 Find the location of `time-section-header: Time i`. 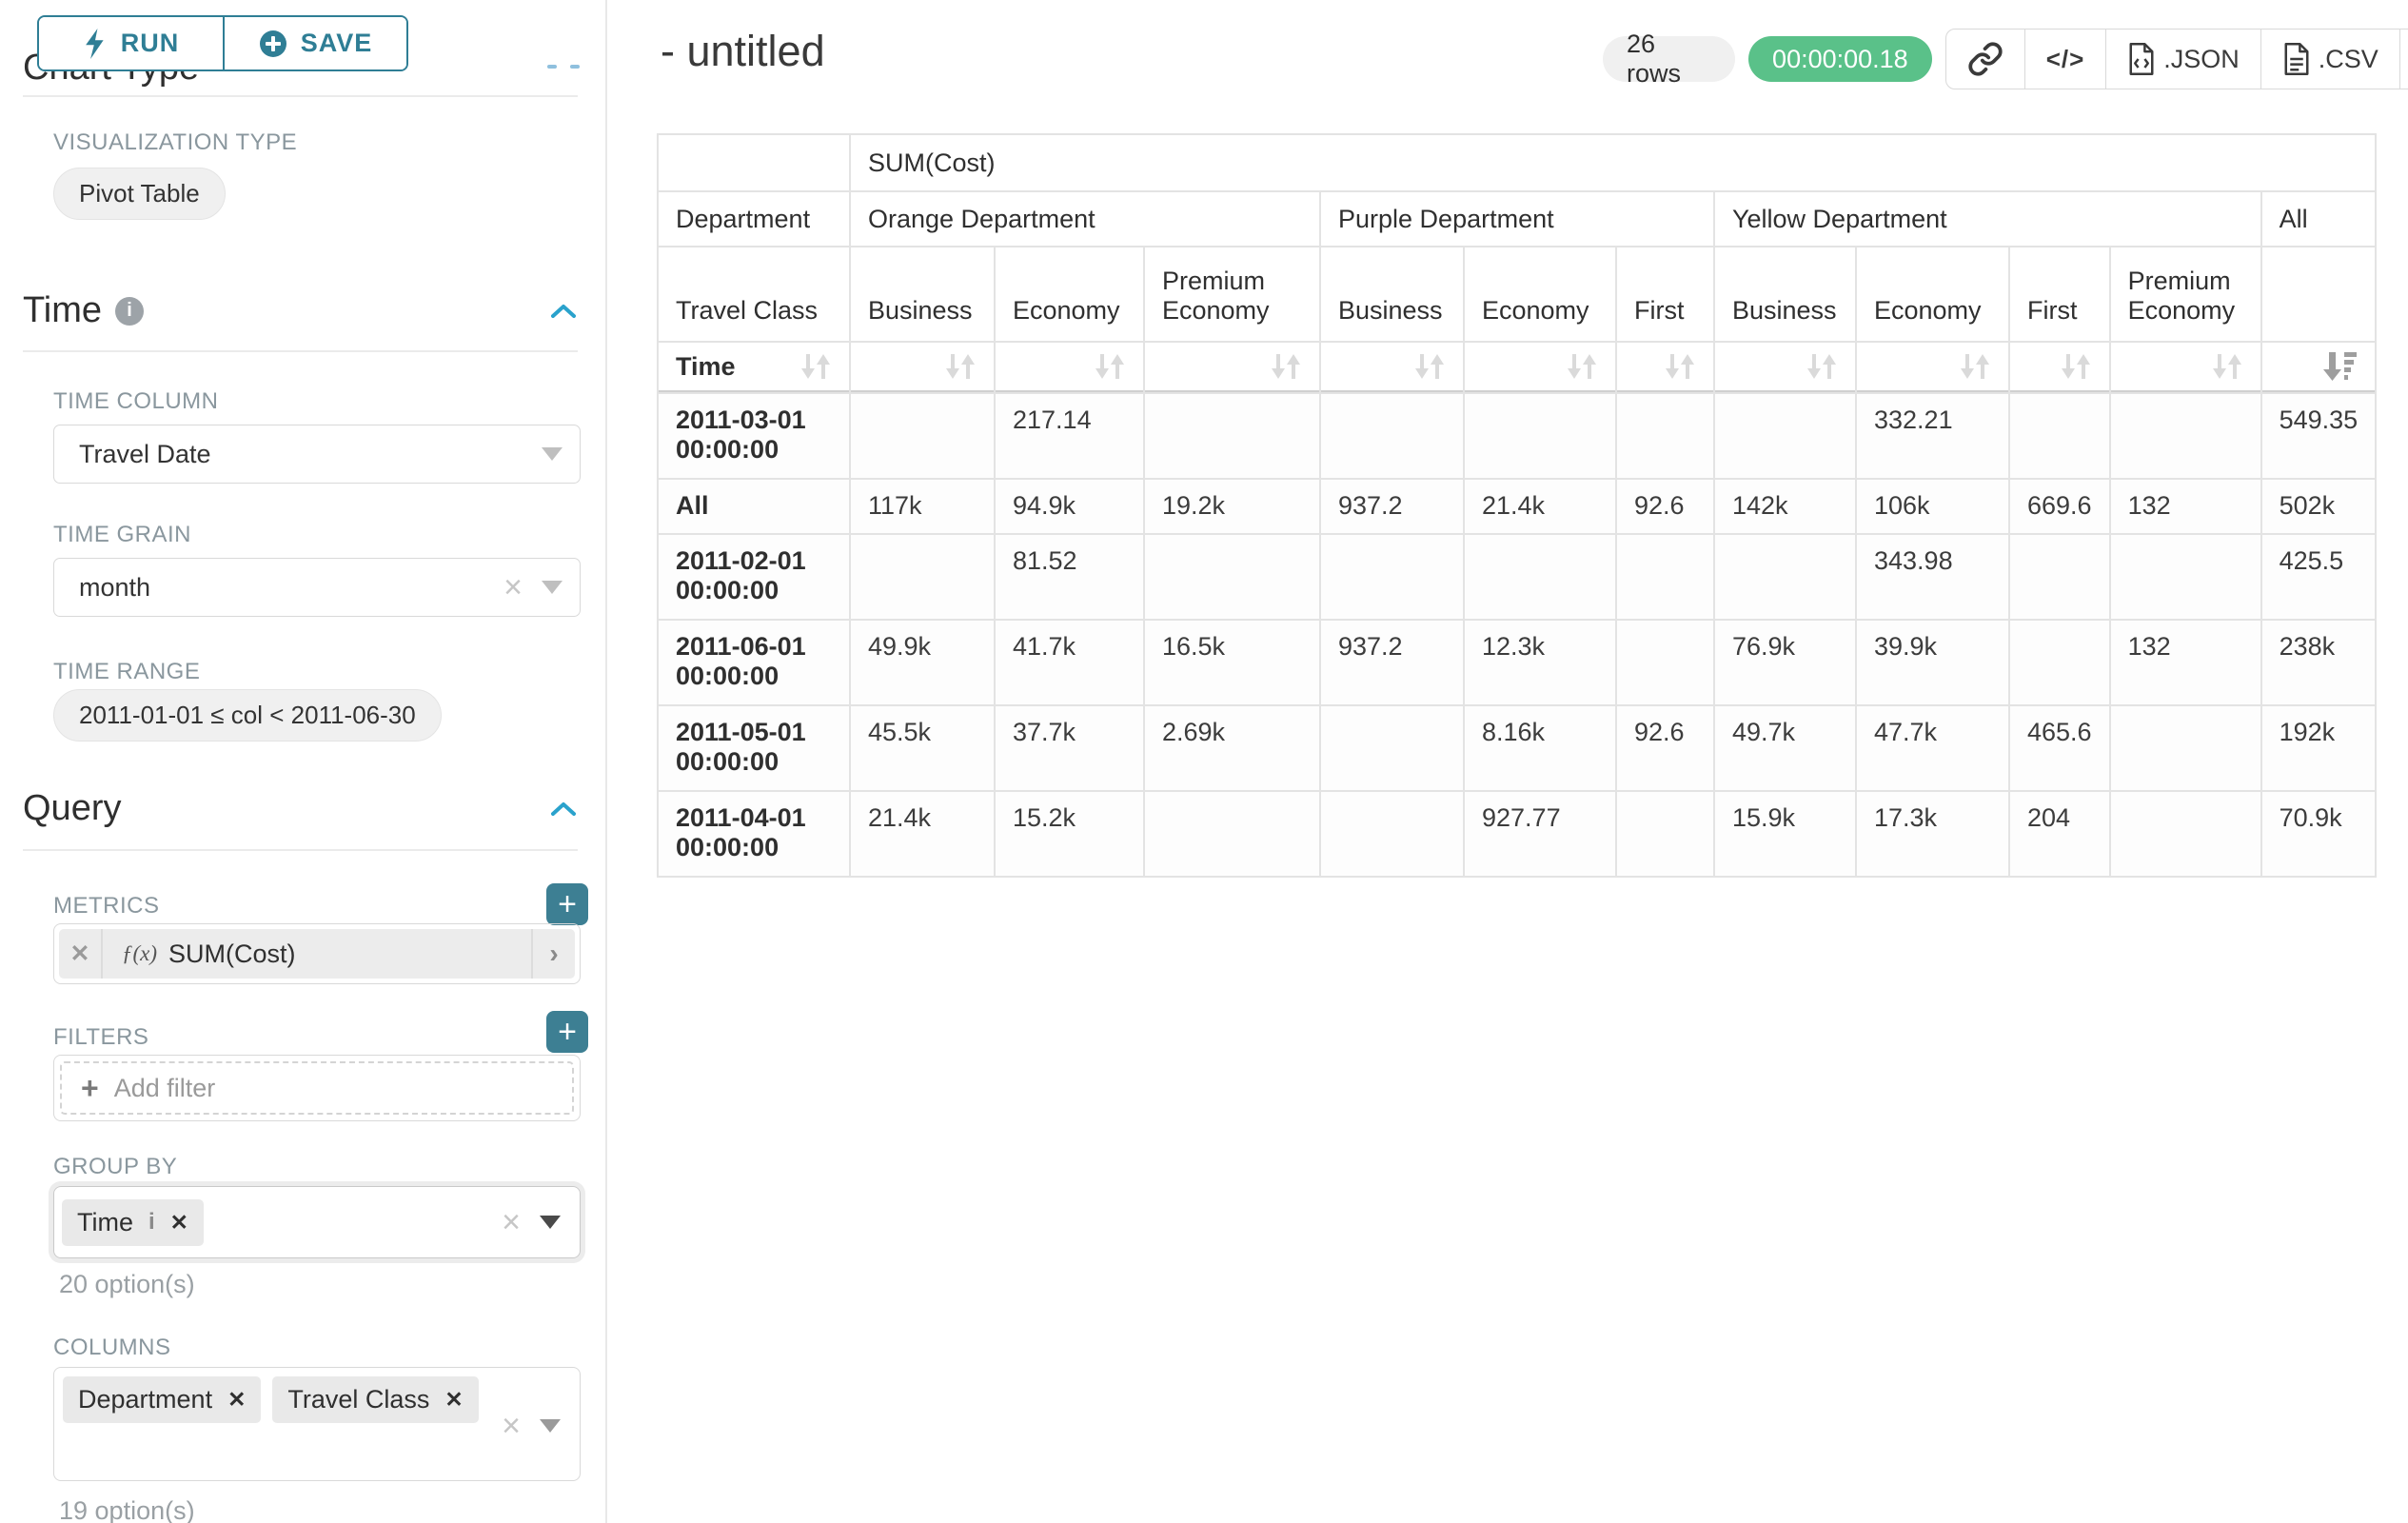

time-section-header: Time i is located at coordinates (300, 311).